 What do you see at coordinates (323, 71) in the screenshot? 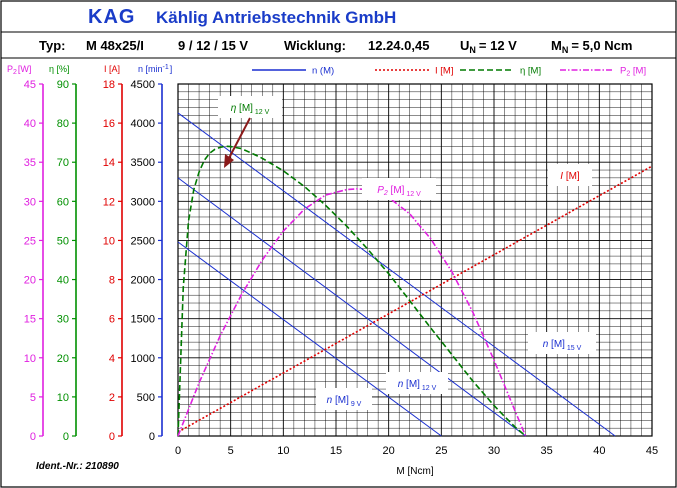
I see `legend-label-speed: n (M)` at bounding box center [323, 71].